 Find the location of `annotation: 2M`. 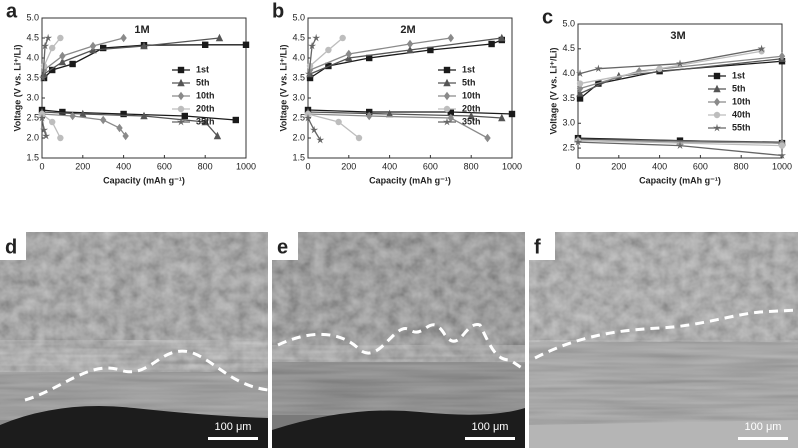

annotation: 2M is located at coordinates (407, 30).